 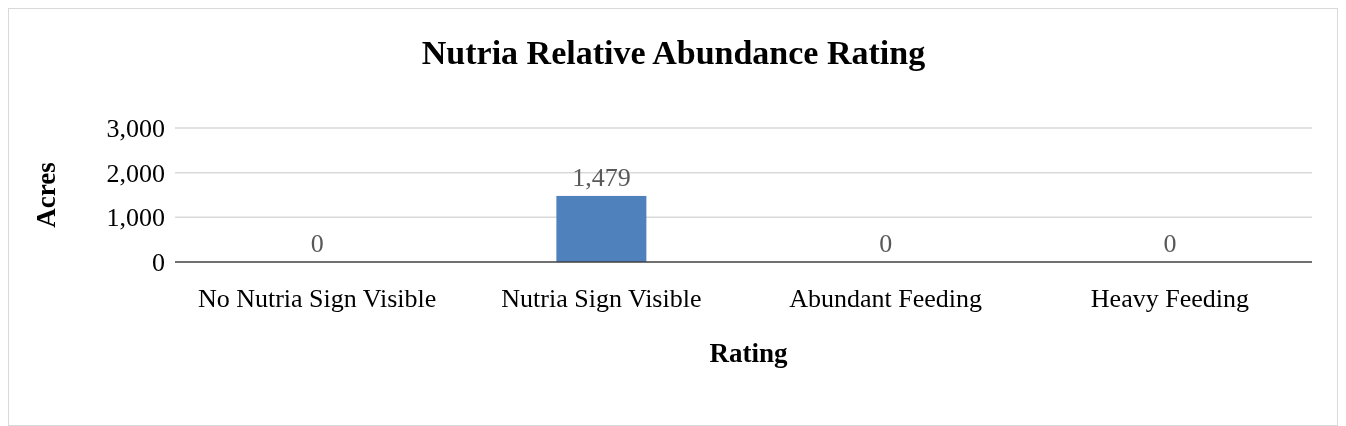 I want to click on y-tick-label: 0, so click(x=158, y=263).